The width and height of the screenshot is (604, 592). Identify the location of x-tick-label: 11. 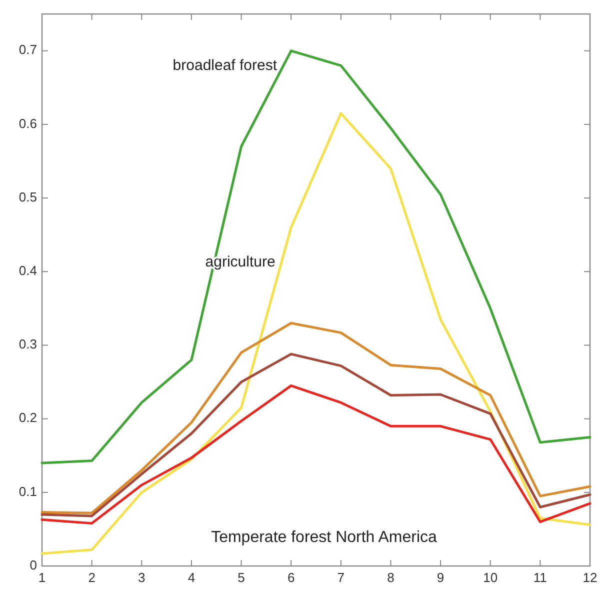
(540, 577).